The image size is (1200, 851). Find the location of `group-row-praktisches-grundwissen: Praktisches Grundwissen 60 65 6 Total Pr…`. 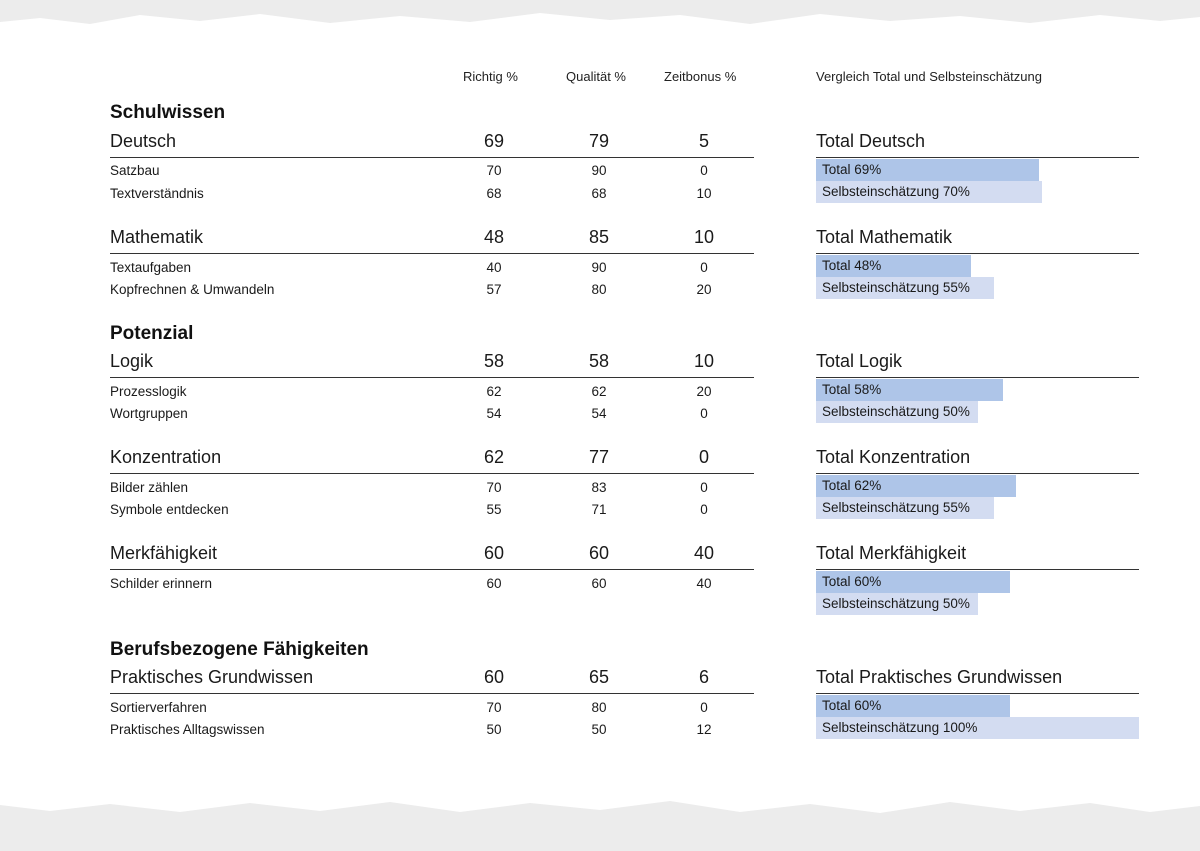

group-row-praktisches-grundwissen: Praktisches Grundwissen 60 65 6 Total Pr… is located at coordinates (600, 679).